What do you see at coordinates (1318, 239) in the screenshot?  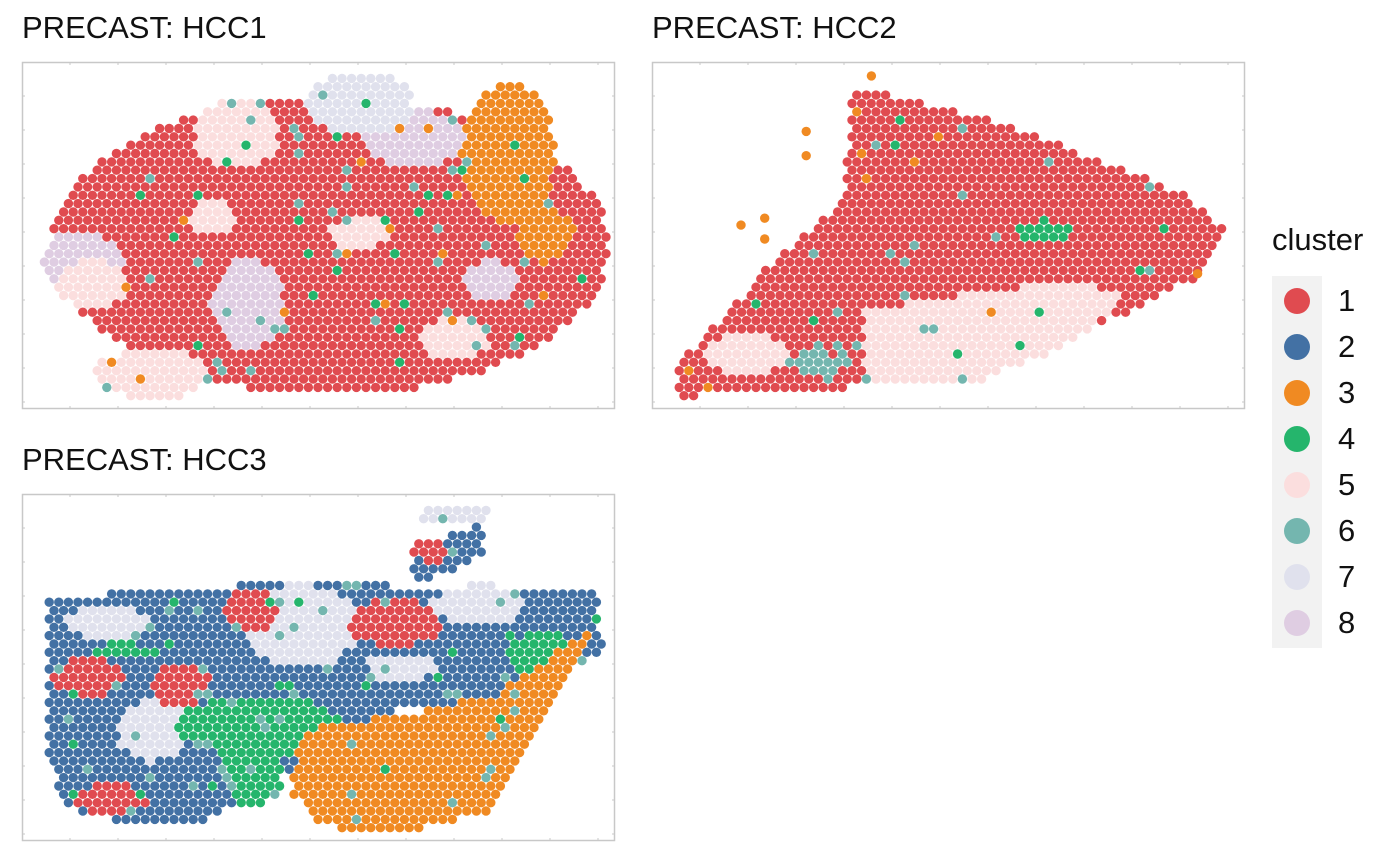 I see `legend-title: cluster` at bounding box center [1318, 239].